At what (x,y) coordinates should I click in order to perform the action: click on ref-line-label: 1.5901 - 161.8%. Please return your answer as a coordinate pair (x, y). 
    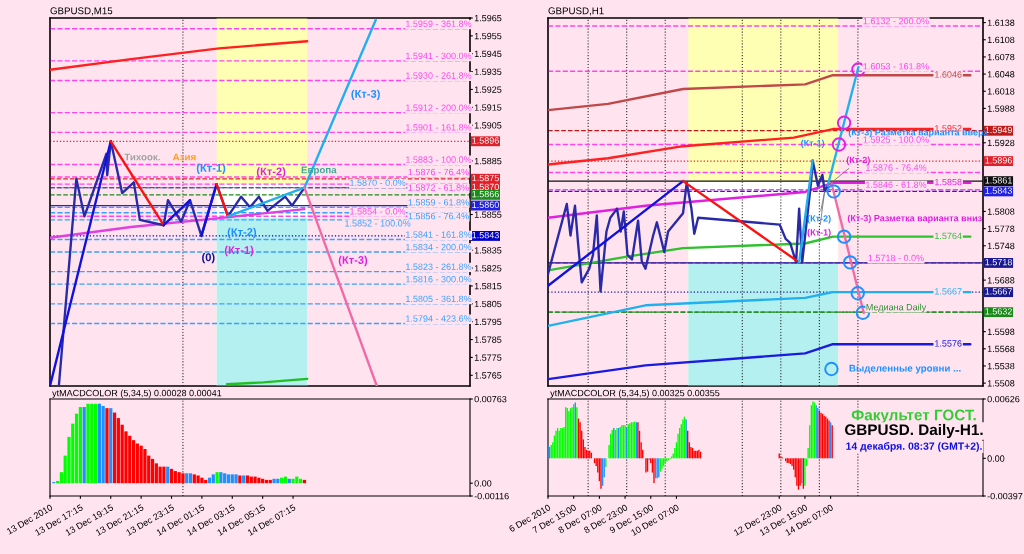
    Looking at the image, I should click on (439, 127).